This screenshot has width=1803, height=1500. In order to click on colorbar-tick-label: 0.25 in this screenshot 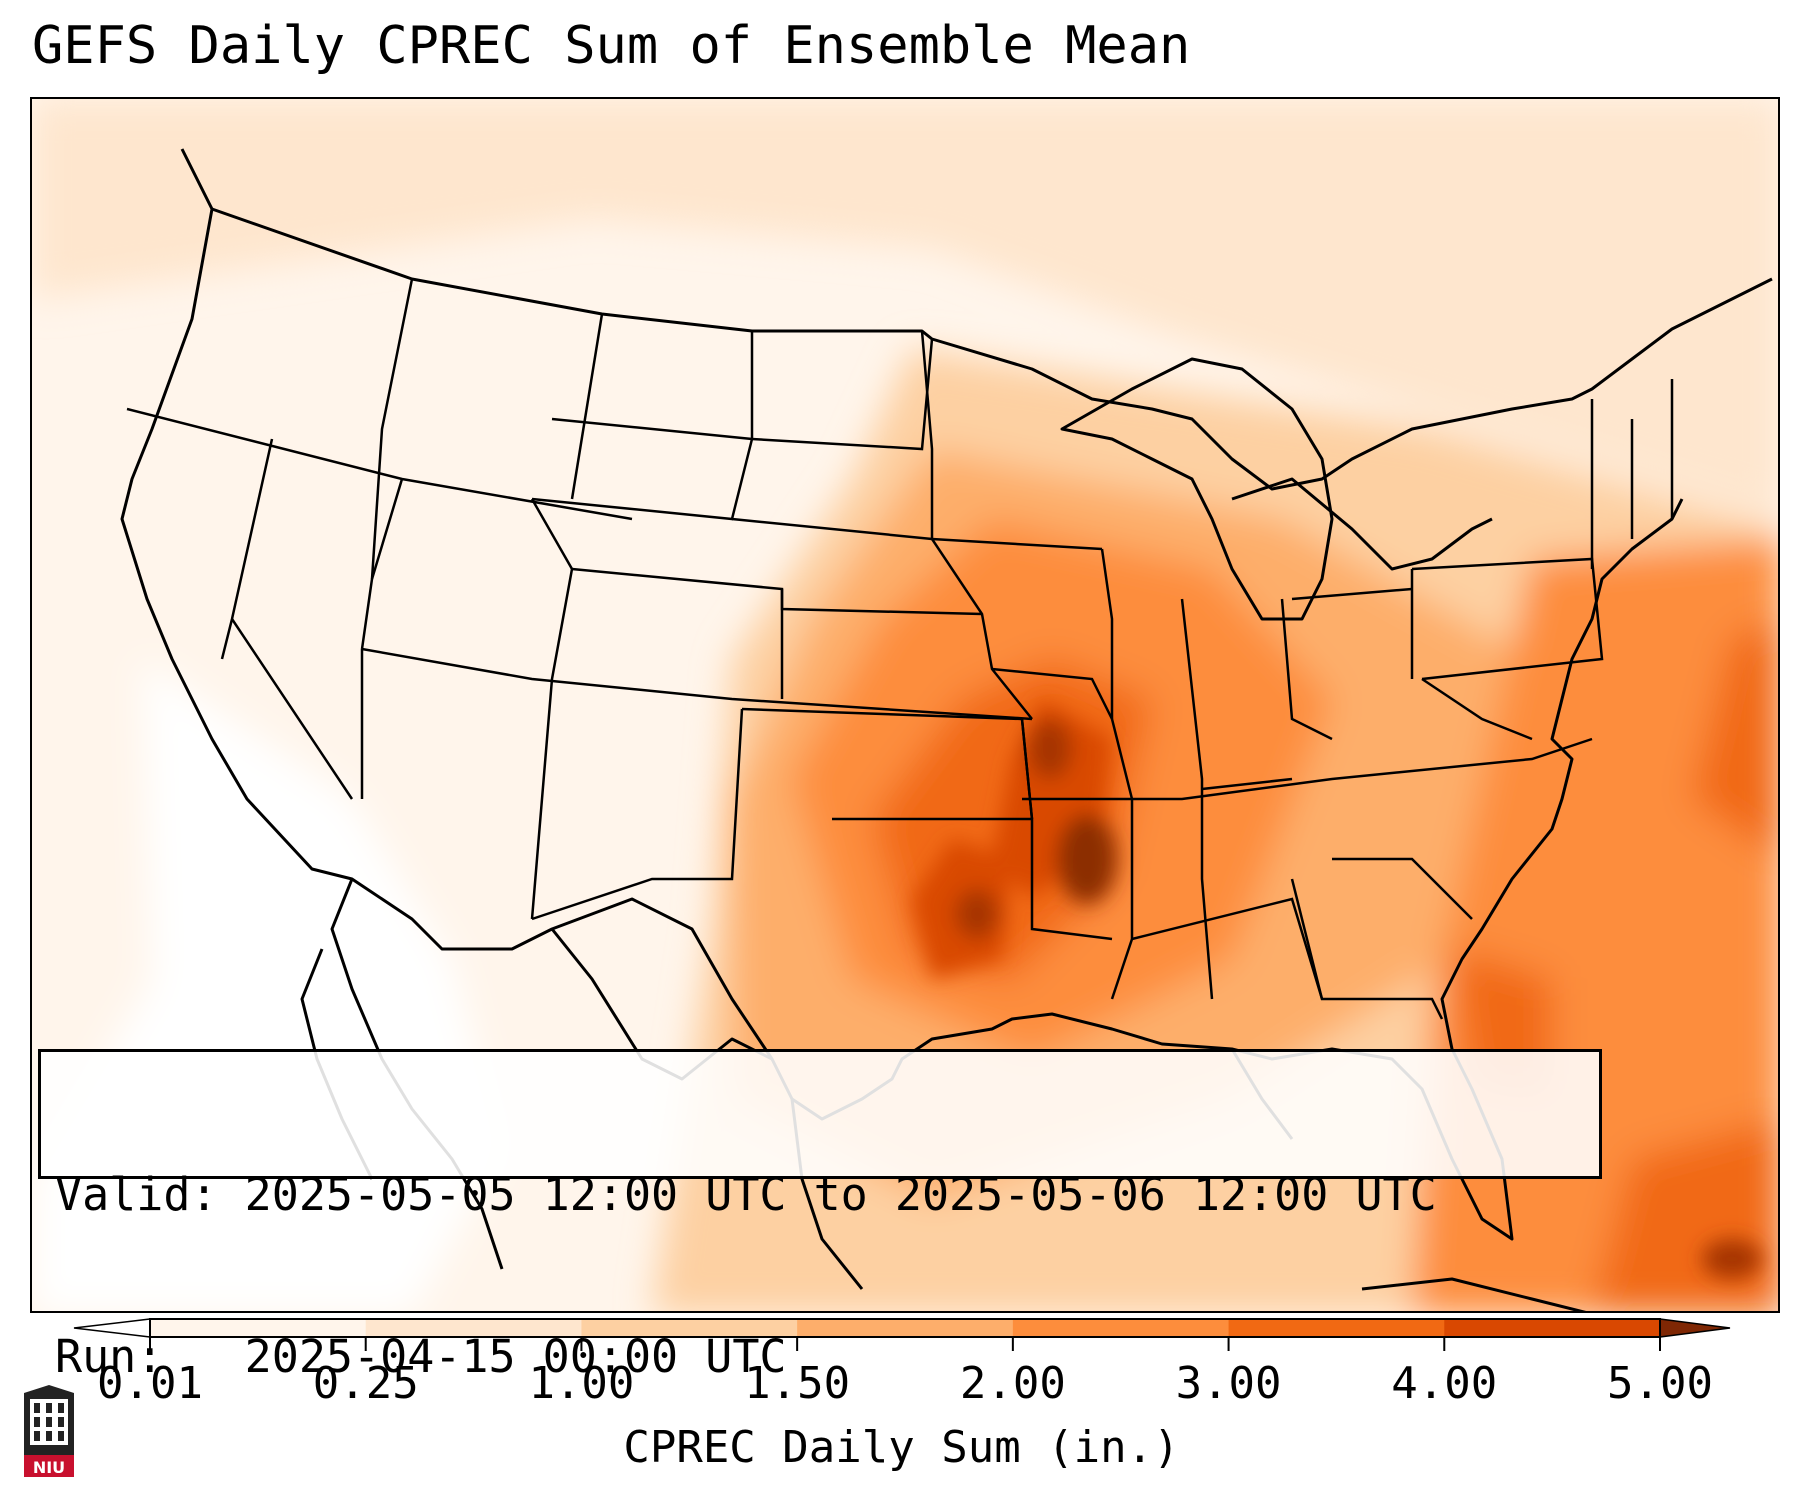, I will do `click(365, 1383)`.